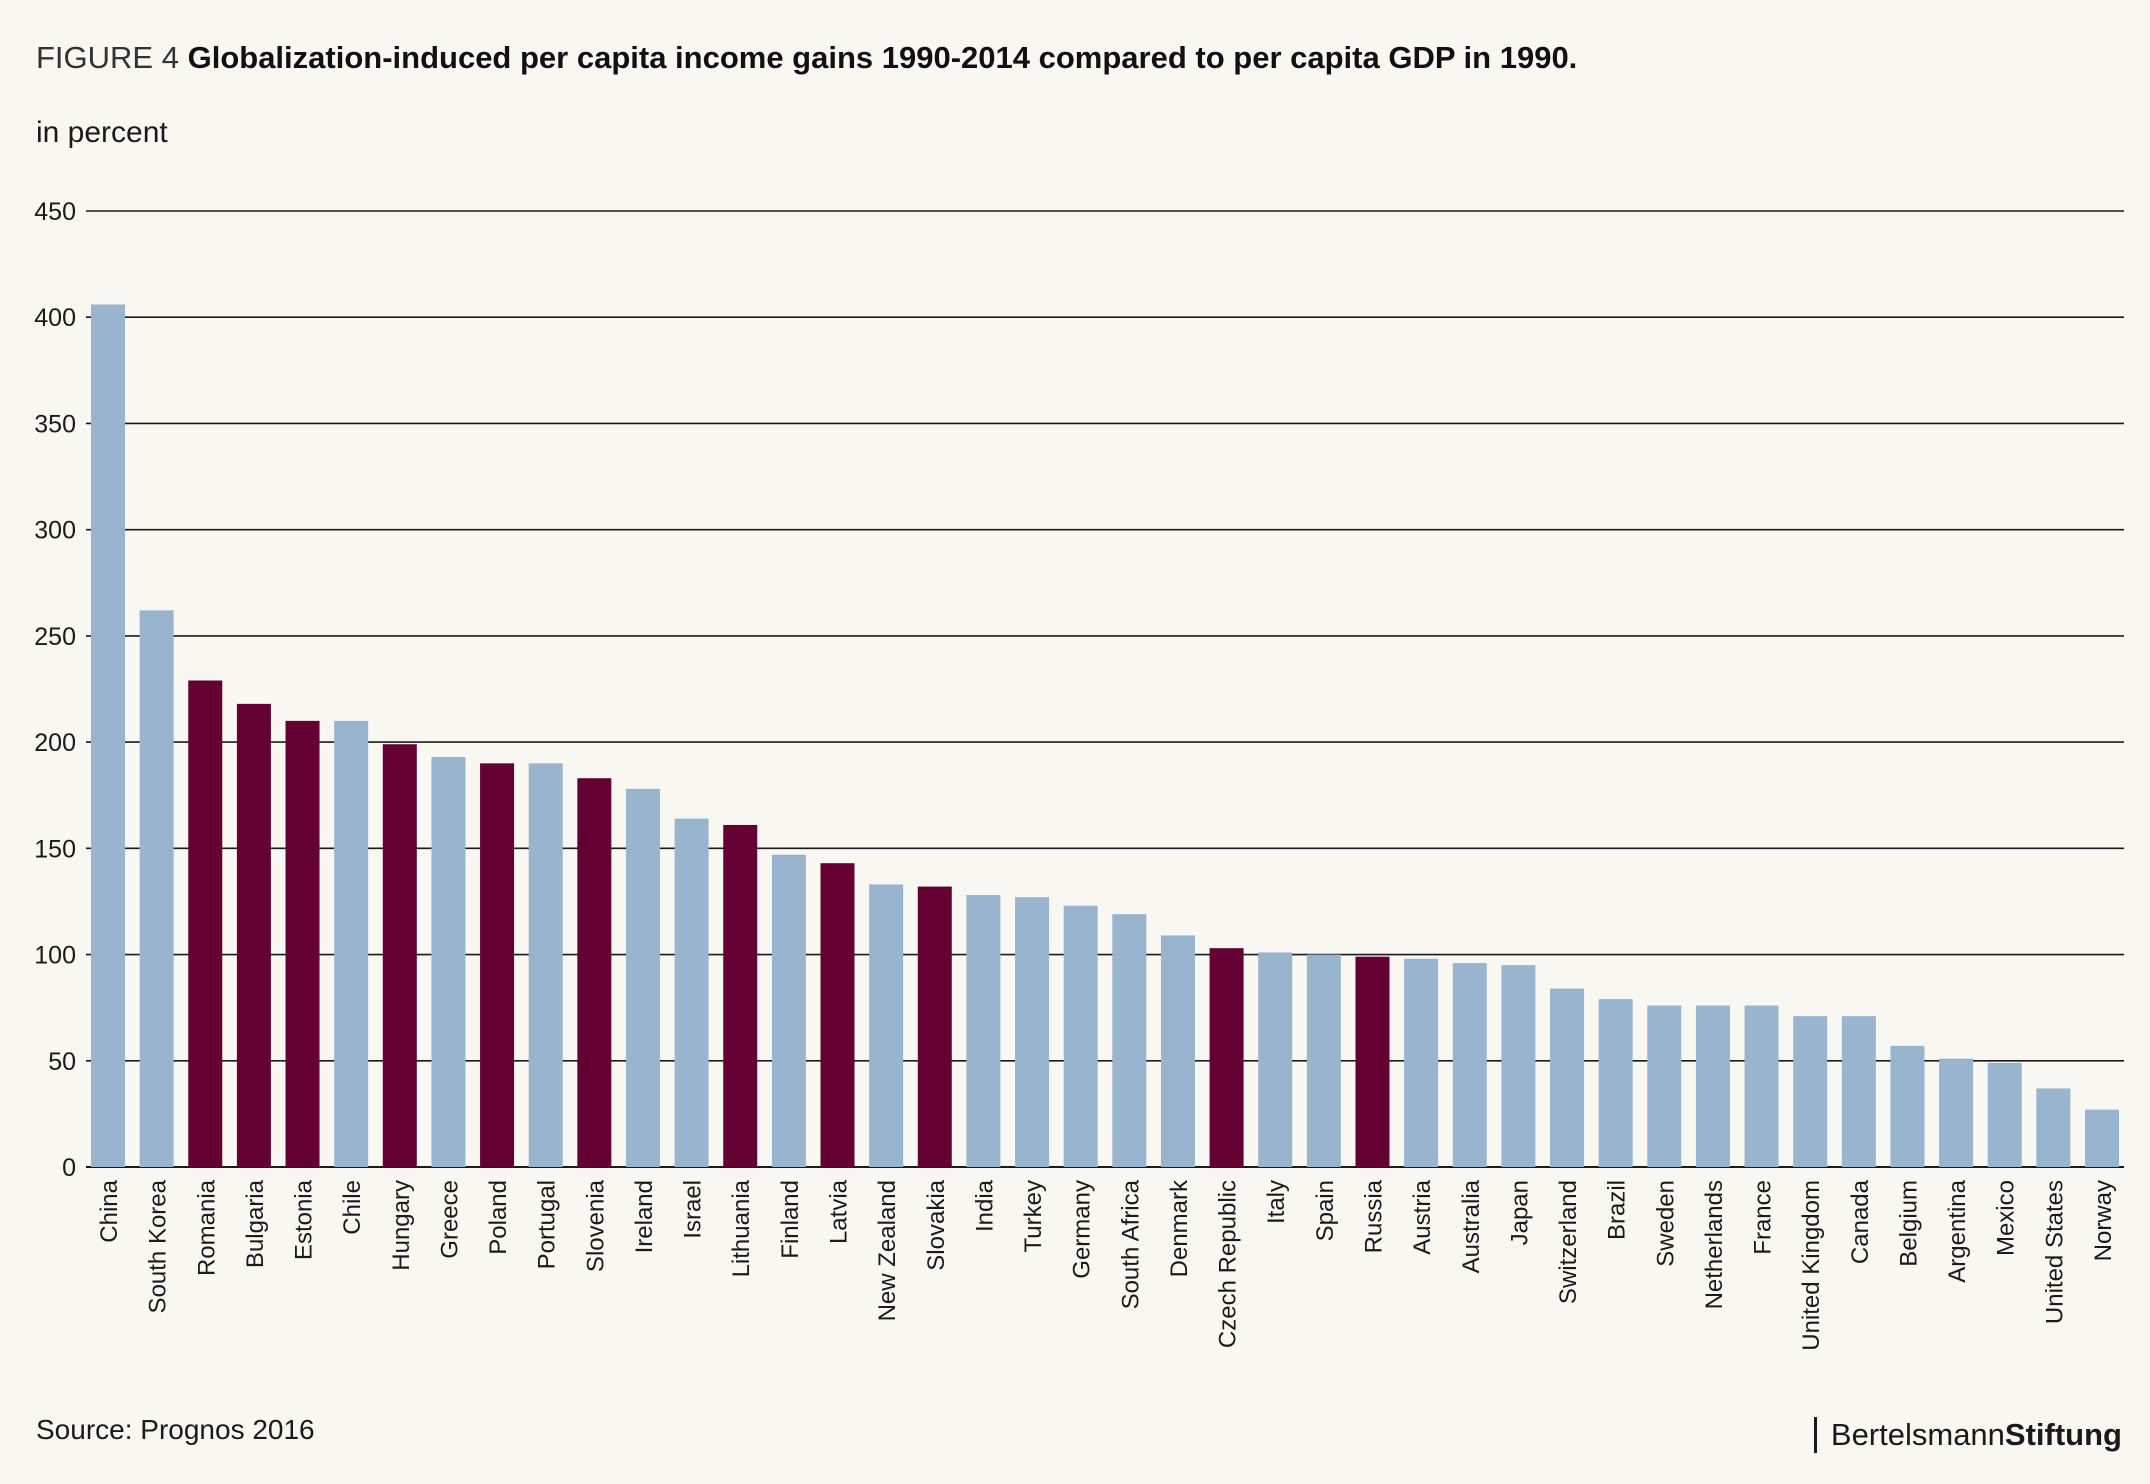 Image resolution: width=2150 pixels, height=1484 pixels. What do you see at coordinates (55, 424) in the screenshot?
I see `y-tick-label: 350` at bounding box center [55, 424].